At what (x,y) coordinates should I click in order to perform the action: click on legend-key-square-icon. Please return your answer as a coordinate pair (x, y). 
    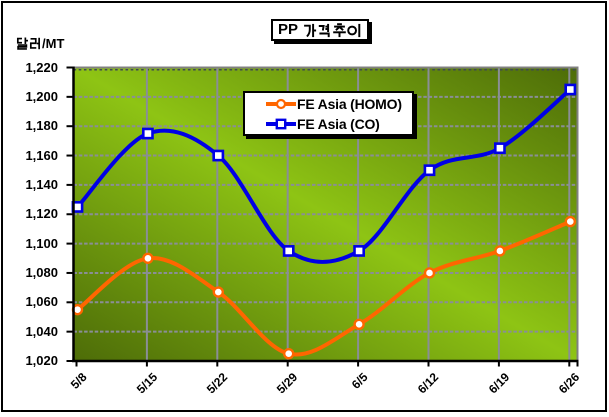
    Looking at the image, I should click on (281, 124).